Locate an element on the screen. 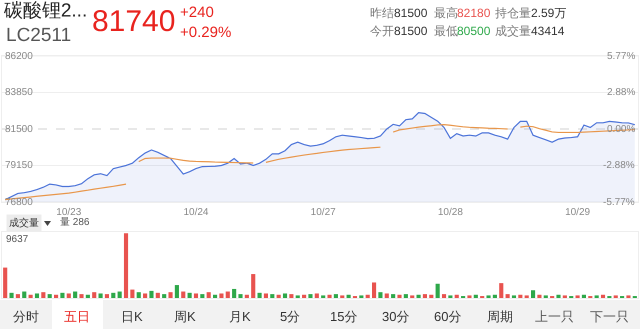 This screenshot has width=640, height=329. x-tick-label: 10/27 is located at coordinates (323, 212).